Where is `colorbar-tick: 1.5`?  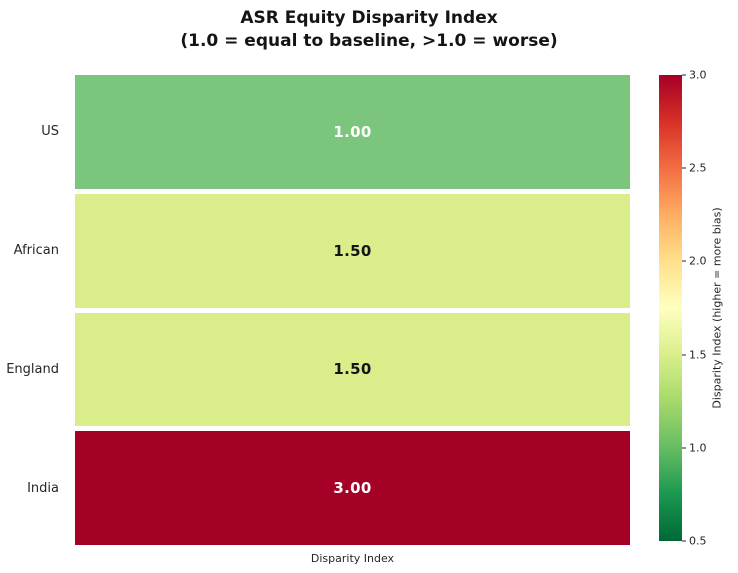
colorbar-tick: 1.5 is located at coordinates (694, 354).